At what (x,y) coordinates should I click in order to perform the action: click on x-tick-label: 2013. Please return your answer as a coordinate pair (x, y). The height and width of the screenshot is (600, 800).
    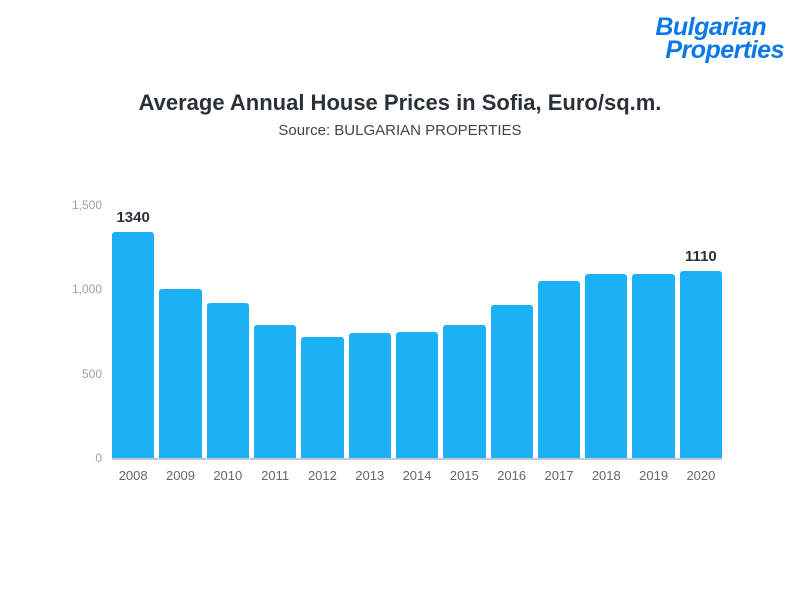
    Looking at the image, I should click on (370, 475).